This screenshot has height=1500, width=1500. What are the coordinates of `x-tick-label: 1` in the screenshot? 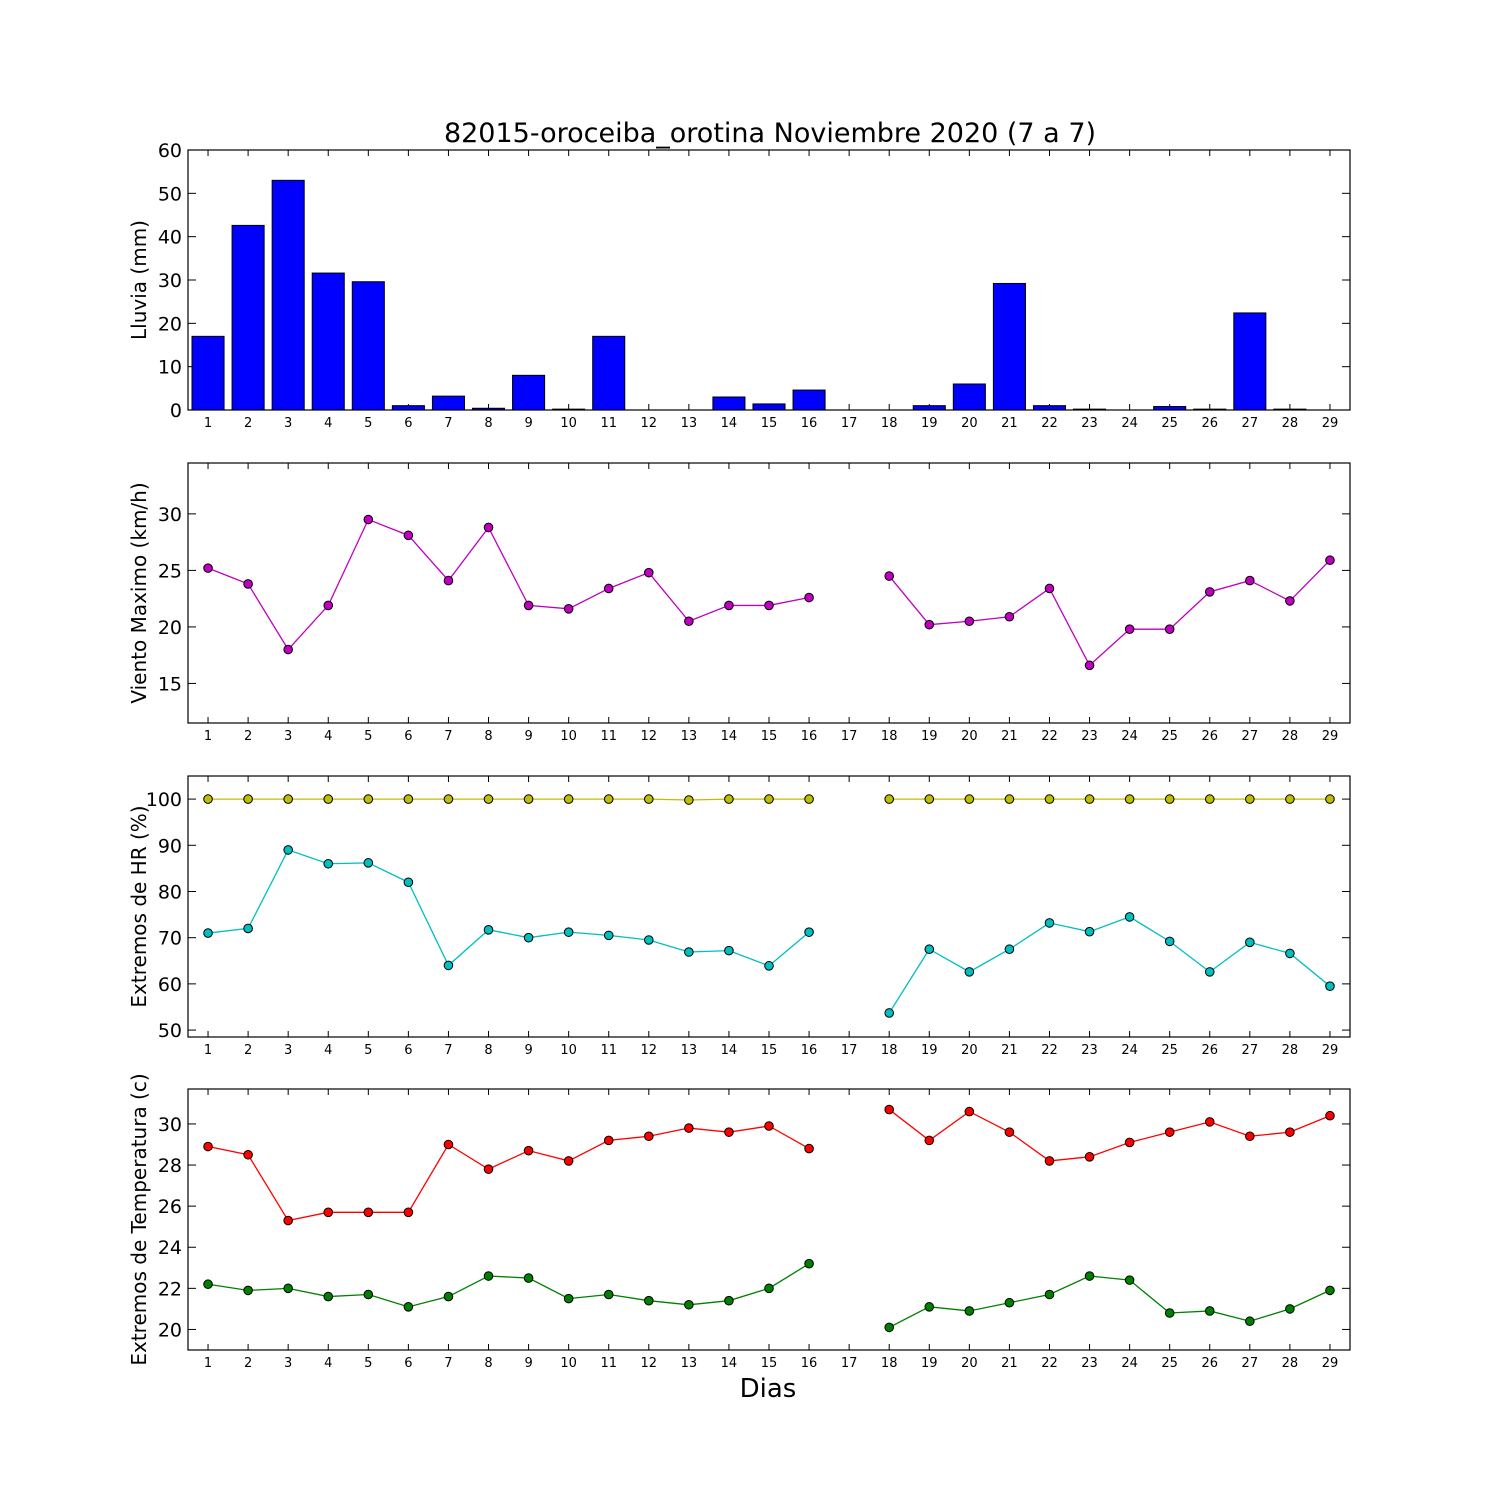 It's located at (208, 1363).